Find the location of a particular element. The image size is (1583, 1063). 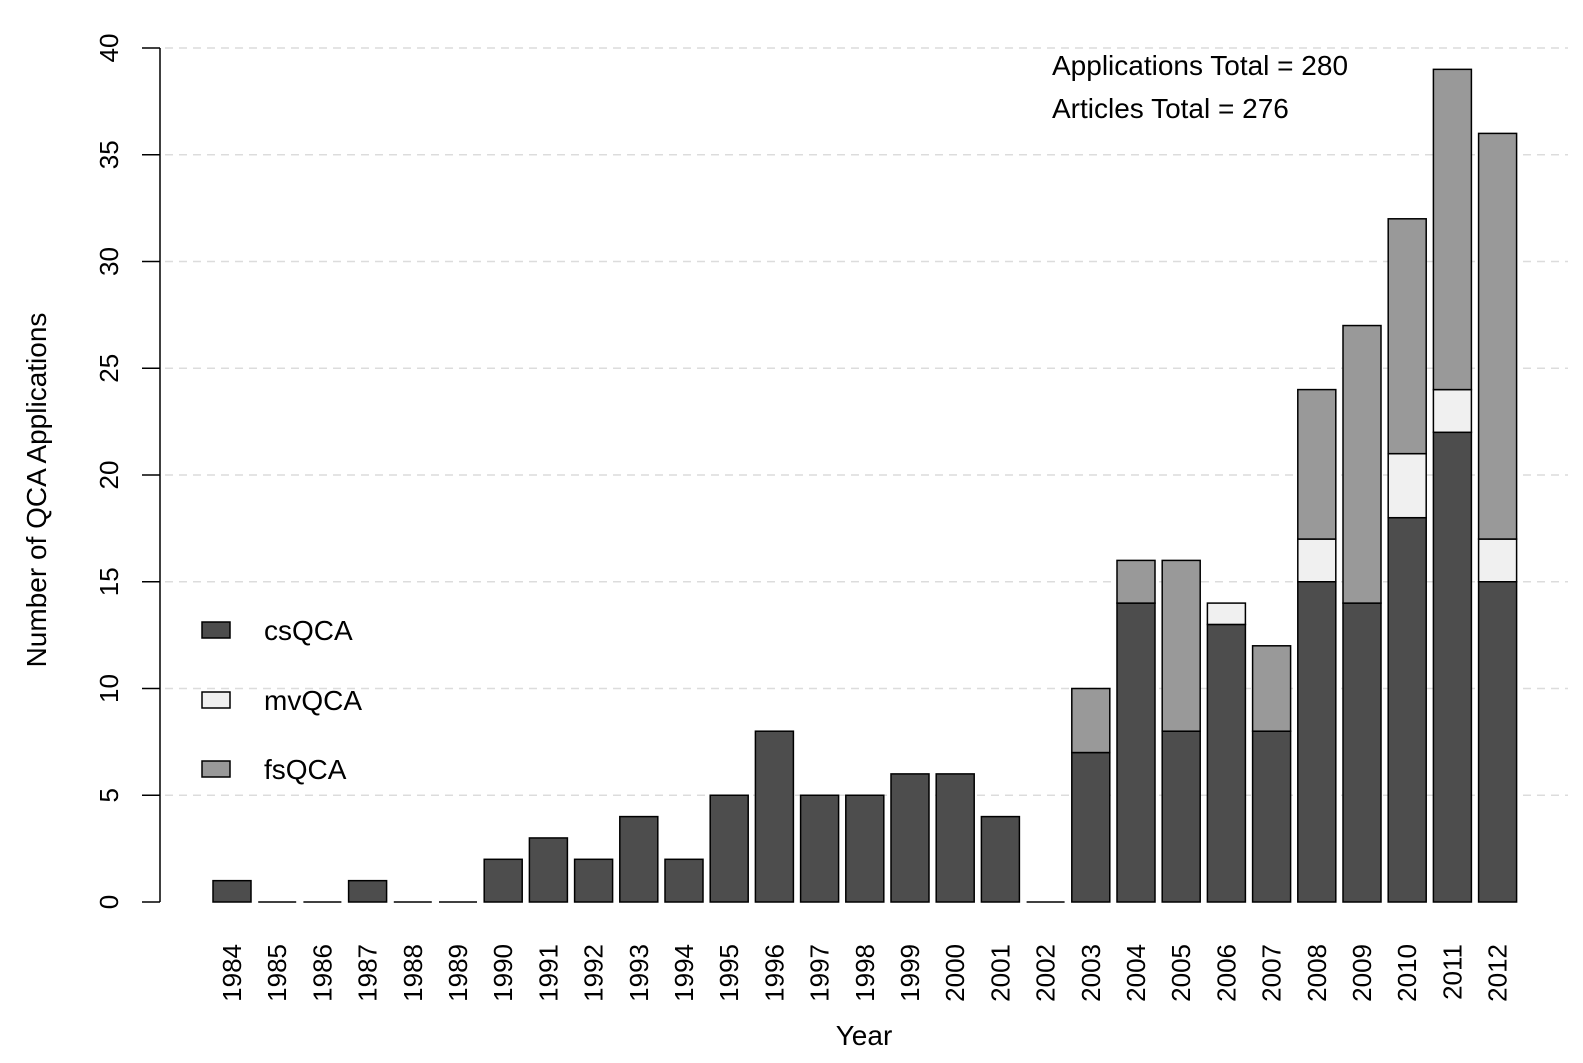

x-tick-label: 1998 is located at coordinates (865, 973).